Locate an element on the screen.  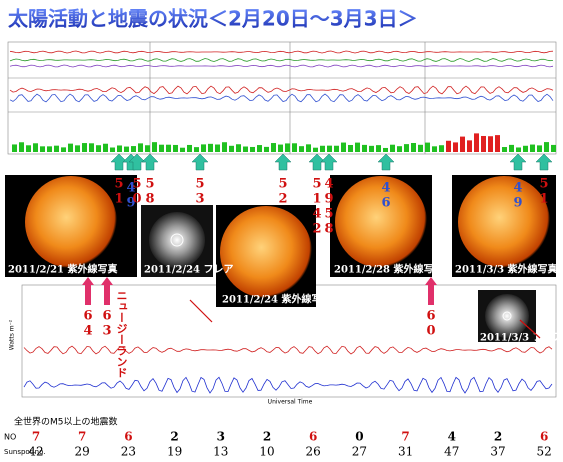
photo-caption: 2011/3/3 紫外線写真 is located at coordinates (506, 269).